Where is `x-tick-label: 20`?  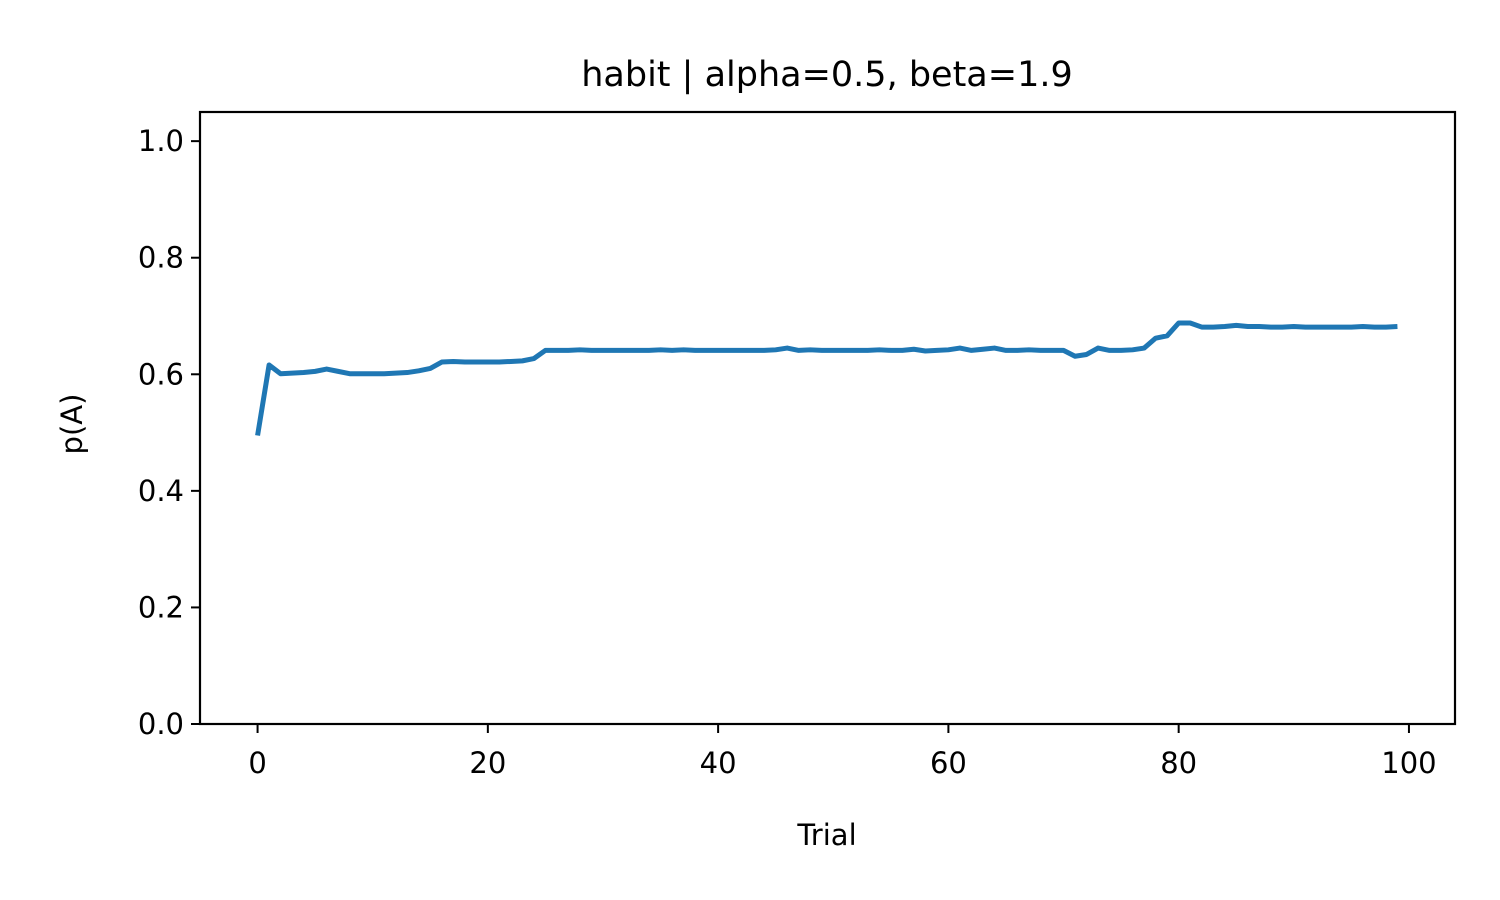
x-tick-label: 20 is located at coordinates (487, 763).